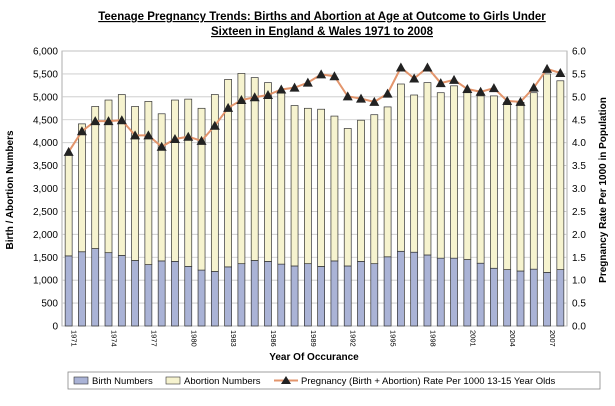 The image size is (615, 406). Describe the element at coordinates (579, 327) in the screenshot. I see `y2-tick-label: 0.0` at that location.